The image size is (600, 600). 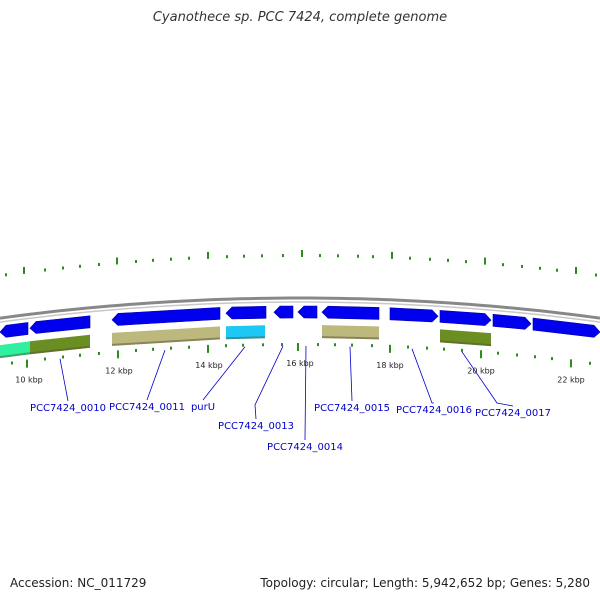 What do you see at coordinates (481, 370) in the screenshot?
I see `scale-label: 20 kbp` at bounding box center [481, 370].